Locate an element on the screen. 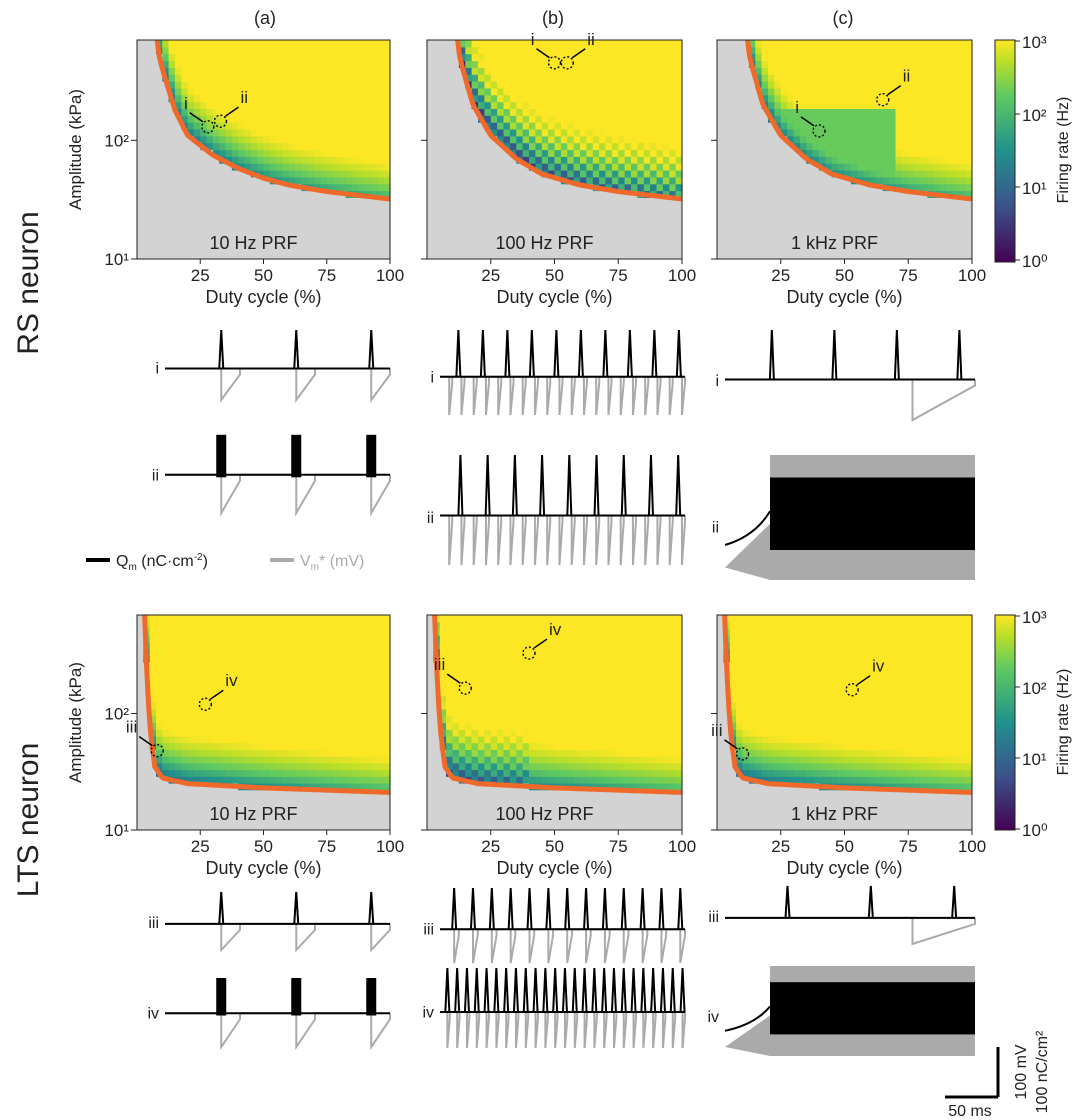  row-label-lts: LTS neuron is located at coordinates (28, 820).